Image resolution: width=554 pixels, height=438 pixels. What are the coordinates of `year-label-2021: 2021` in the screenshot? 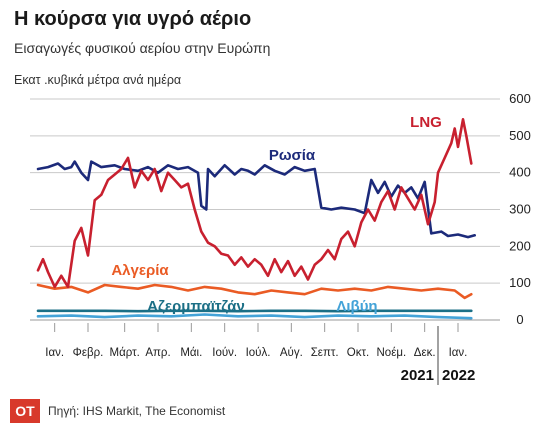 It's located at (417, 375).